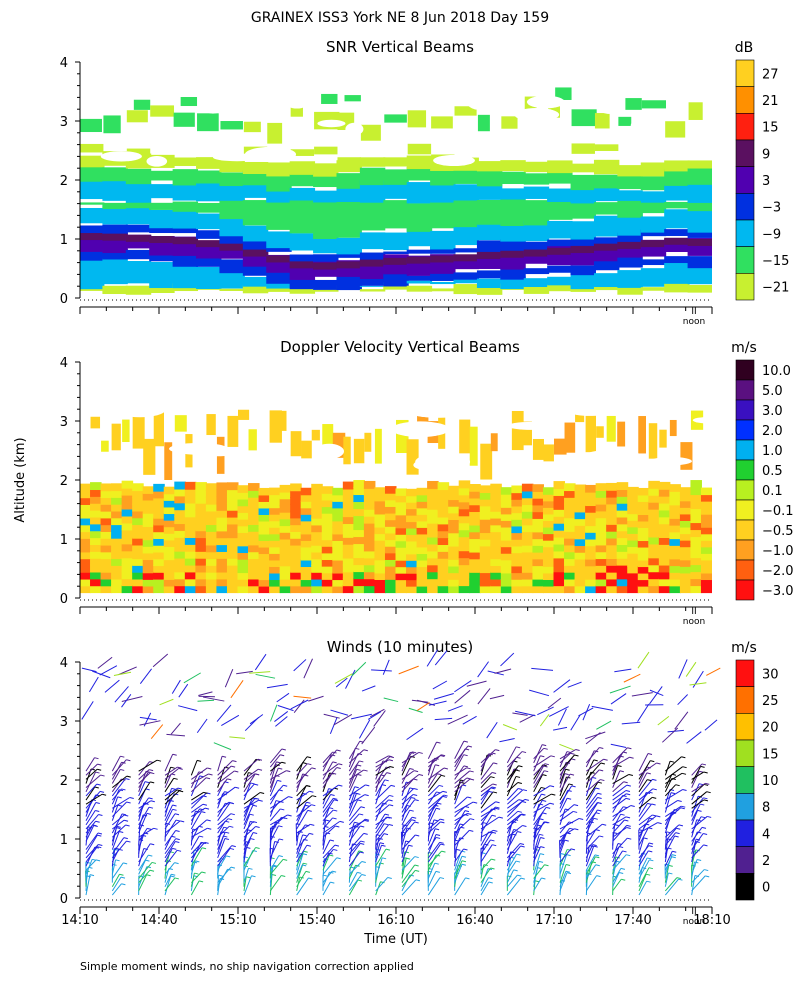  What do you see at coordinates (400, 47) in the screenshot?
I see `snr-title: SNR Vertical Beams` at bounding box center [400, 47].